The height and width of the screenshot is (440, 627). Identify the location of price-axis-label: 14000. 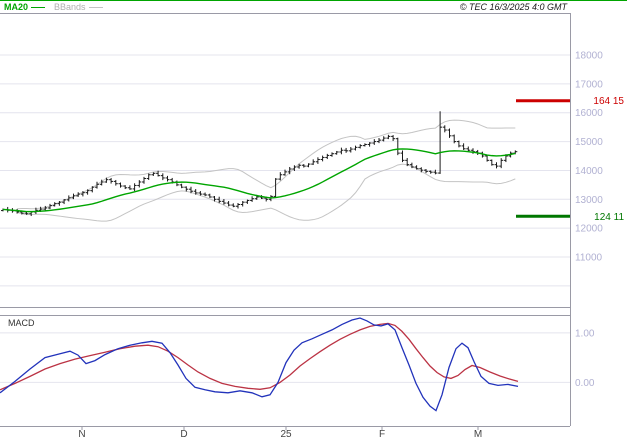
(589, 171).